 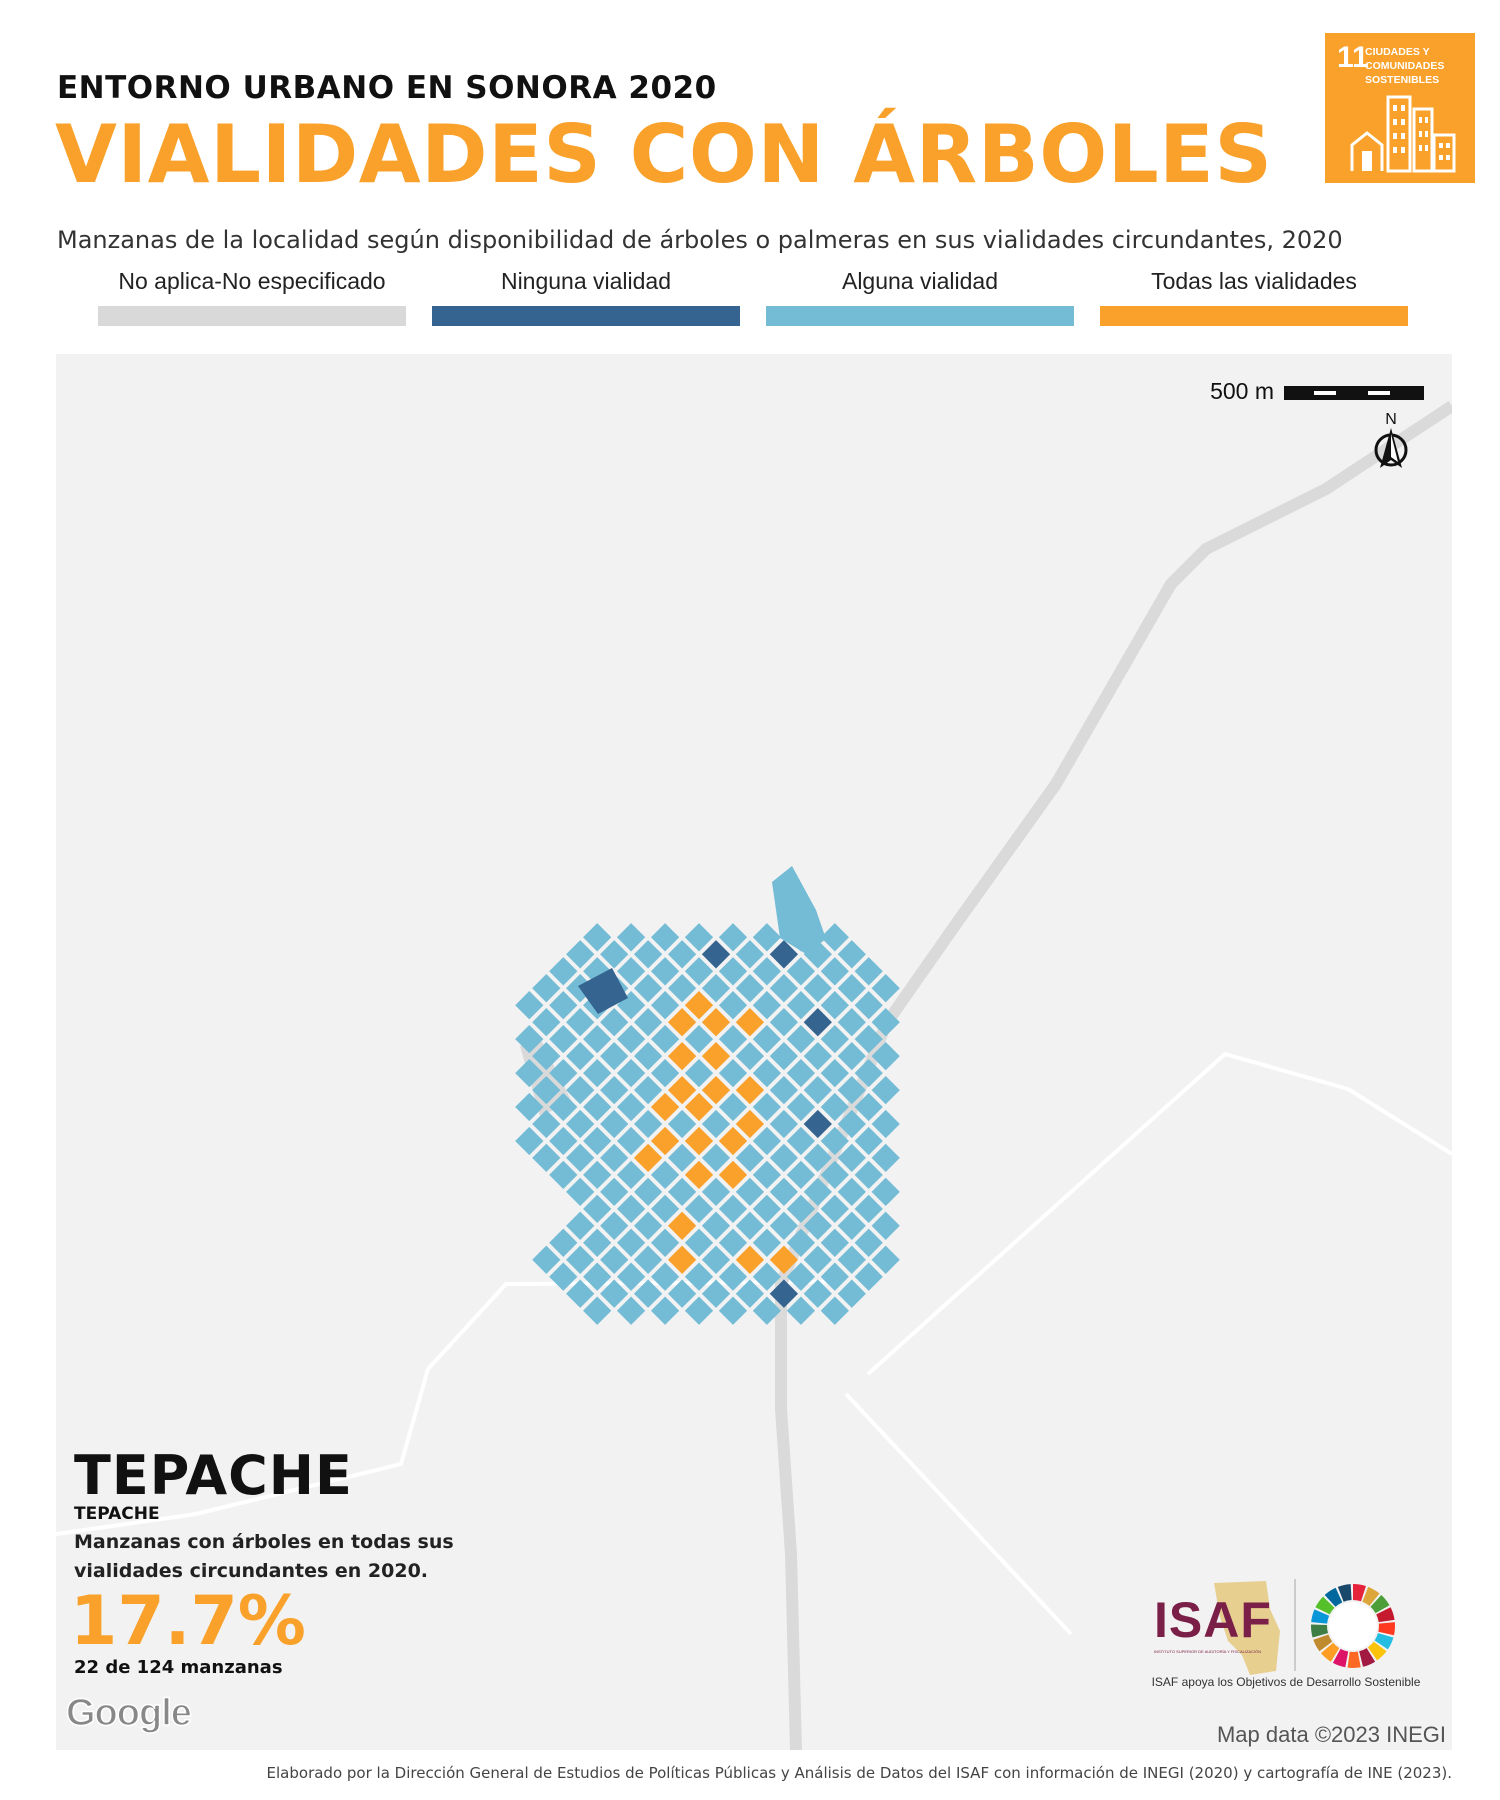 What do you see at coordinates (1254, 297) in the screenshot?
I see `legend-item-todas: Todas las vialidades` at bounding box center [1254, 297].